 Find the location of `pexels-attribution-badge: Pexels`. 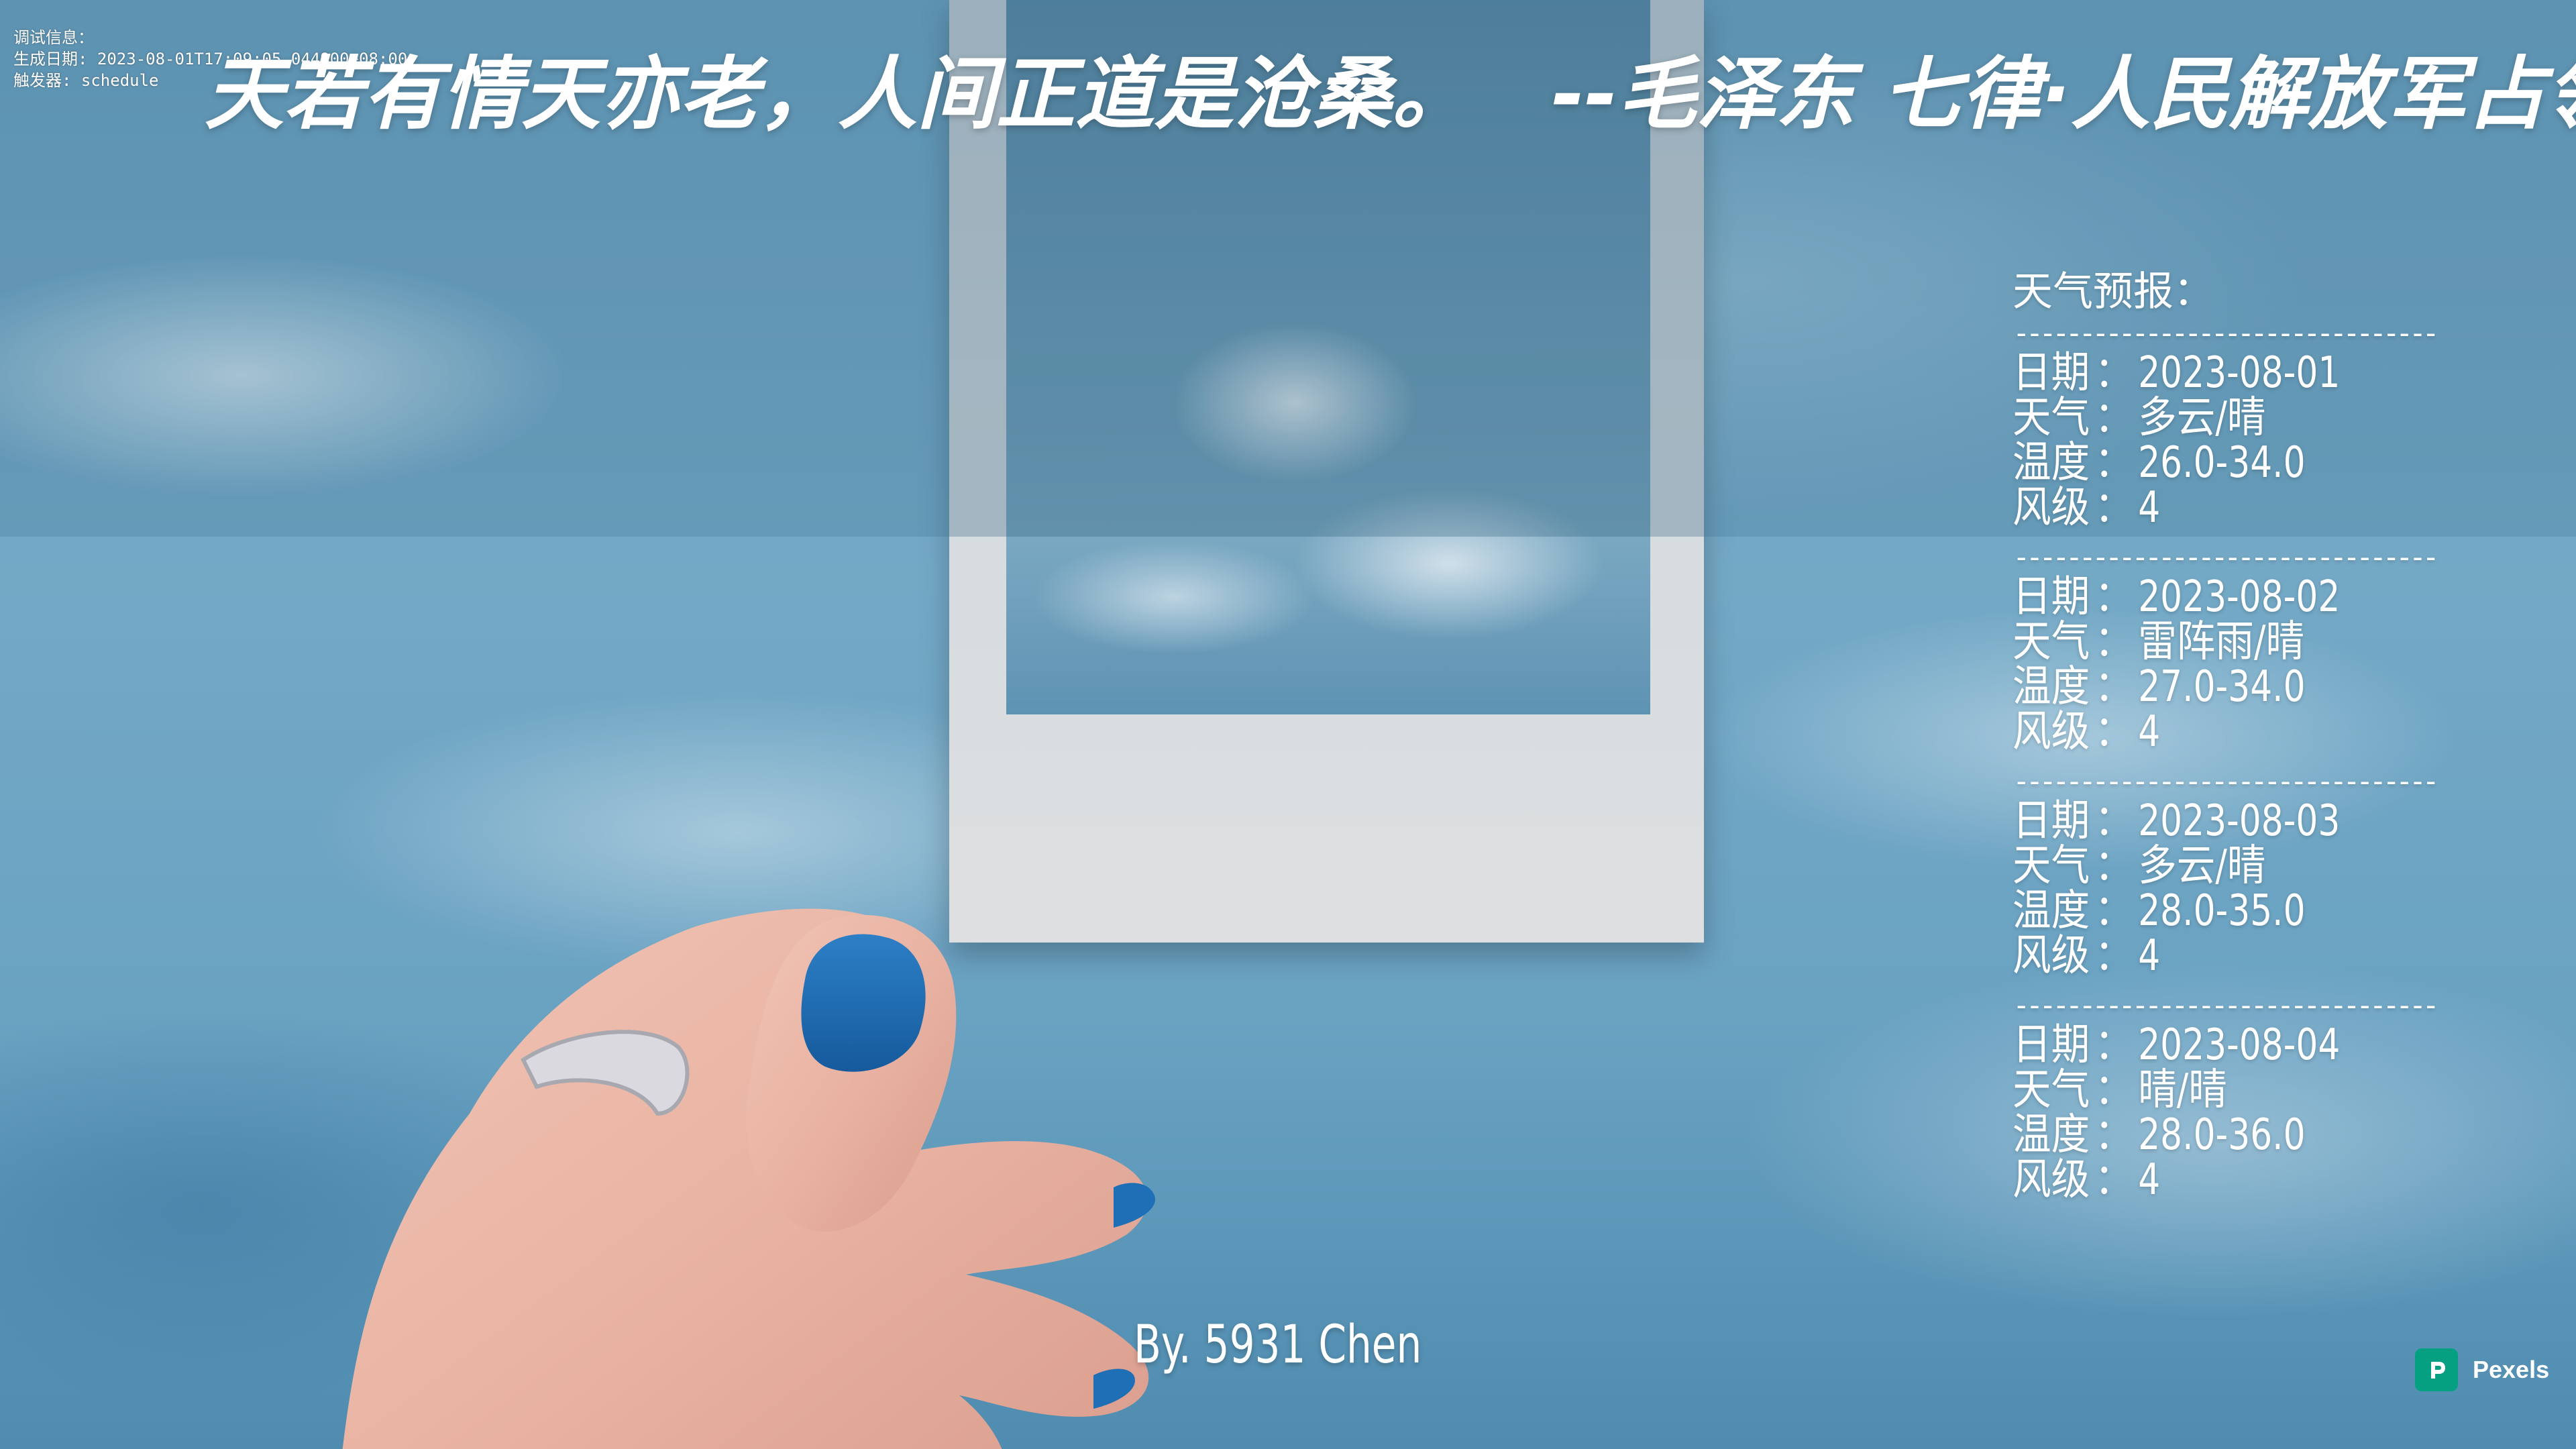

pexels-attribution-badge: Pexels is located at coordinates (2482, 1369).